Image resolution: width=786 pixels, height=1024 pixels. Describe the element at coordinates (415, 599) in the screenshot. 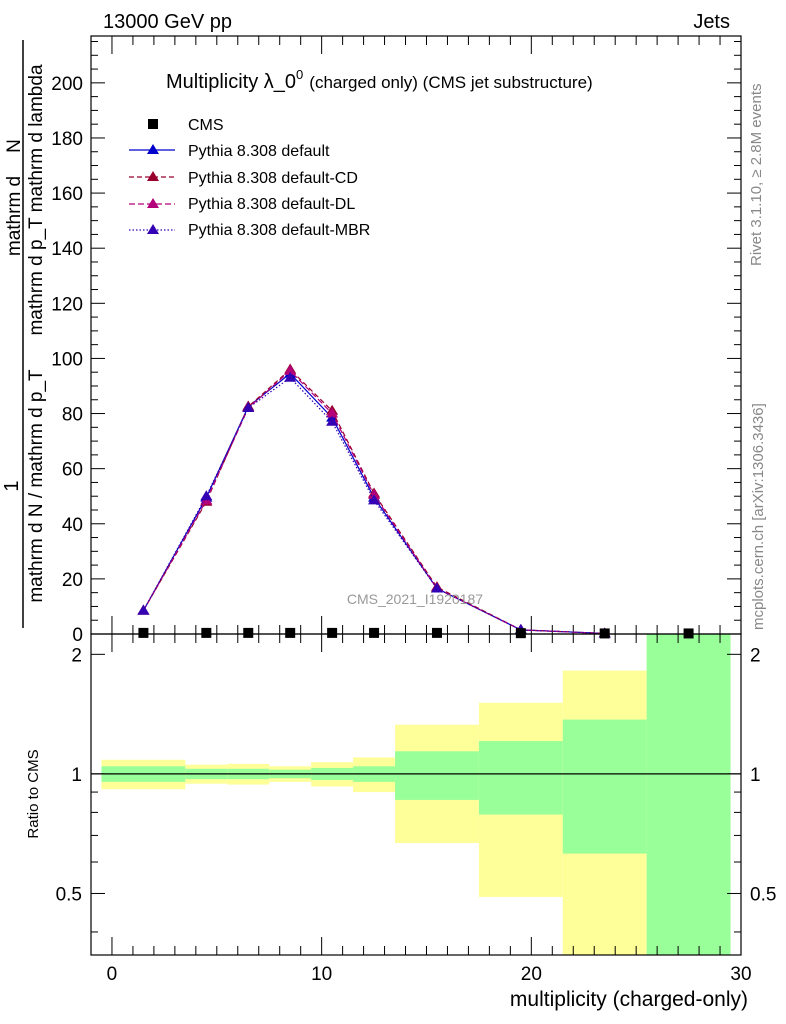

I see `watermark: CMS_2021_I1920187` at that location.